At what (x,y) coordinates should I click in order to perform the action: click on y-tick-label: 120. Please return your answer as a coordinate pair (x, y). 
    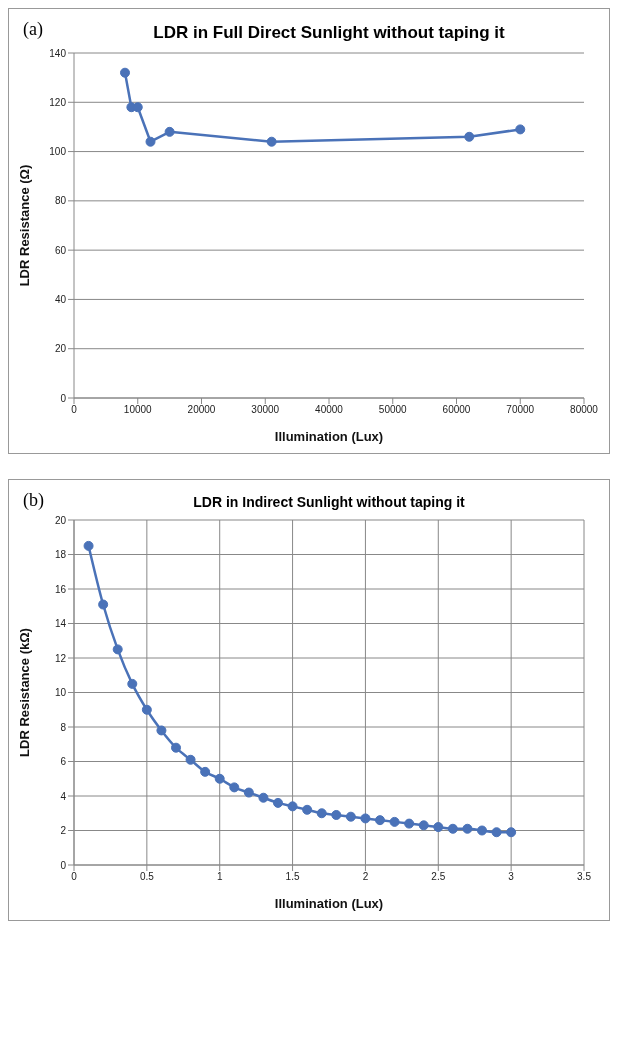
    Looking at the image, I should click on (58, 102).